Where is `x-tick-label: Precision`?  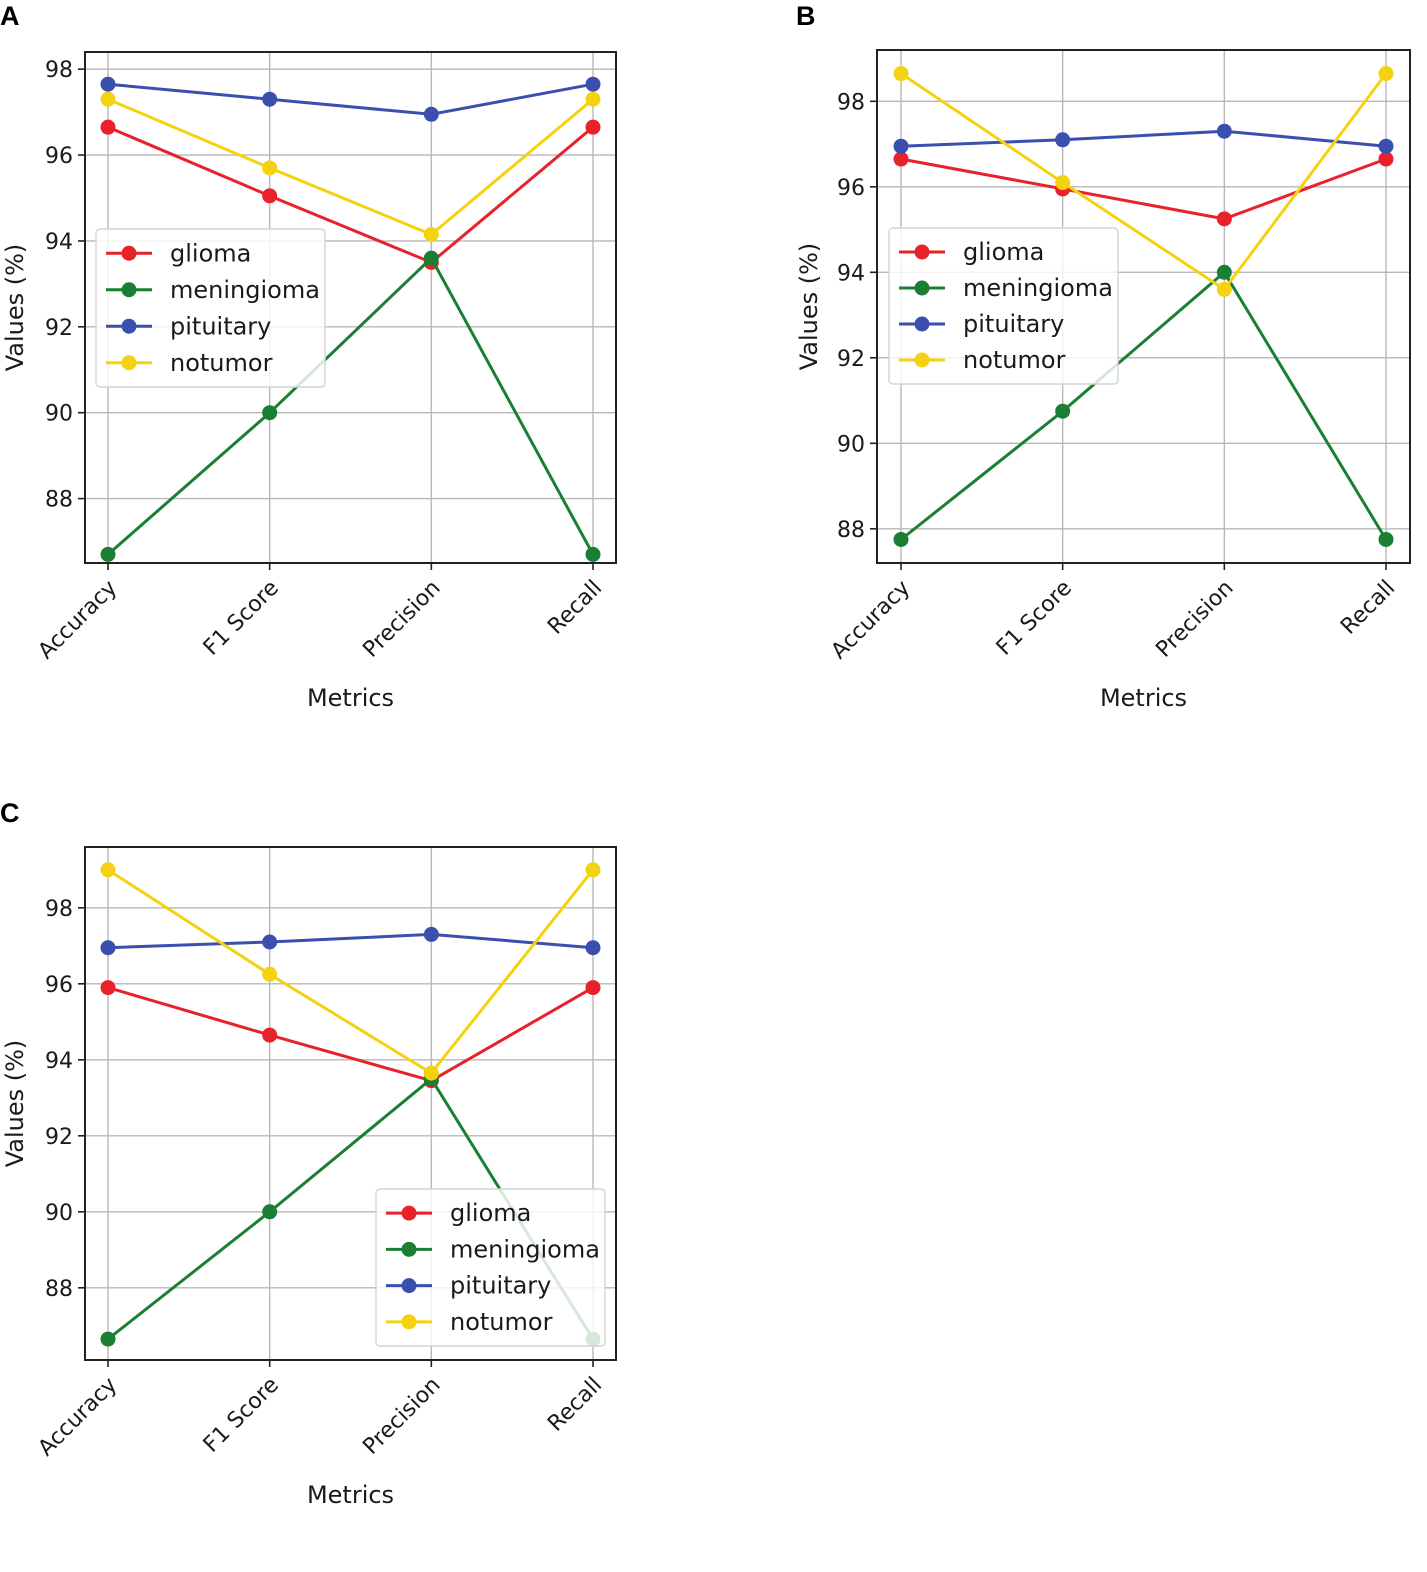 x-tick-label: Precision is located at coordinates (401, 1416).